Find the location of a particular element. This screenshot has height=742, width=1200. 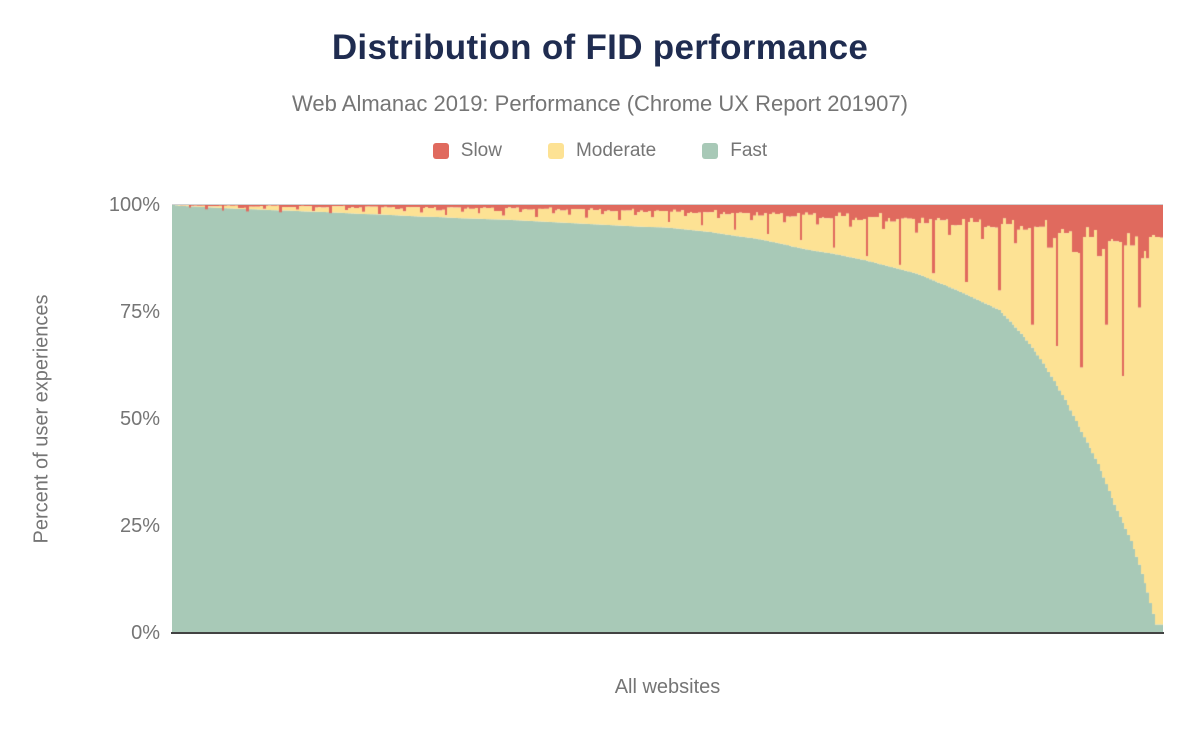

legend-swatch-fast-icon is located at coordinates (710, 151).